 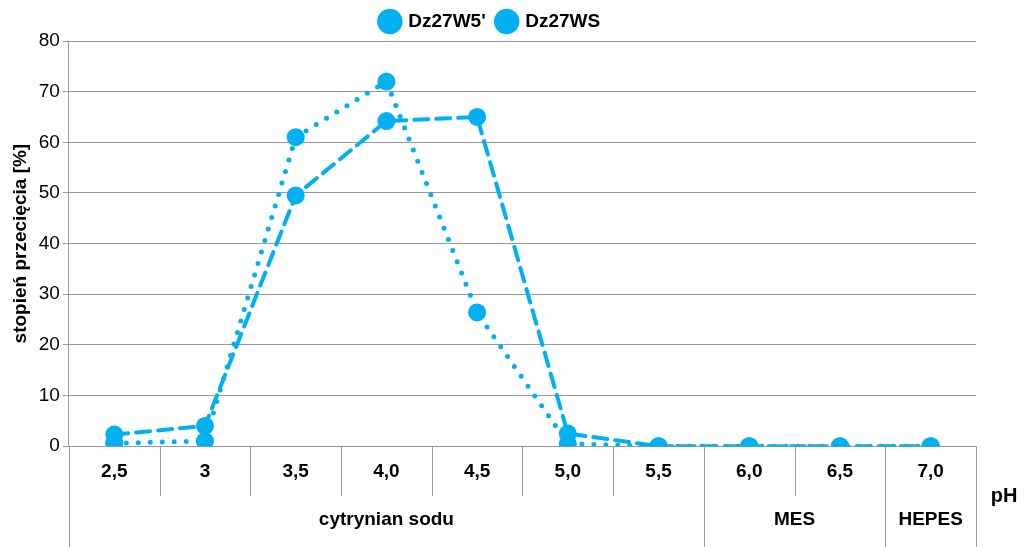 I want to click on text: HEPES, so click(x=930, y=519).